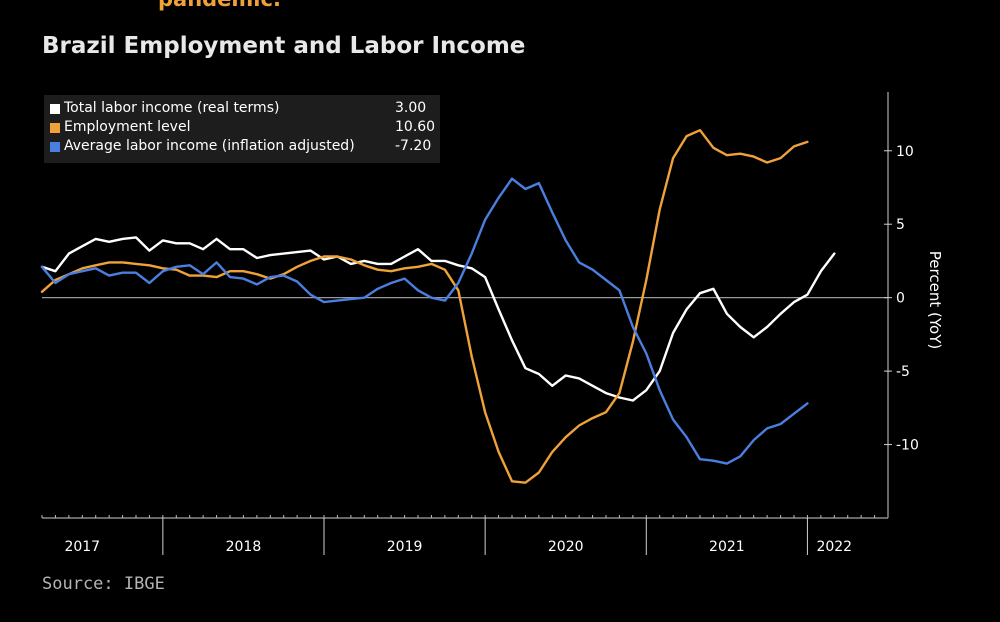 The width and height of the screenshot is (1000, 622). I want to click on legend-label: Total labor income (real terms), so click(172, 108).